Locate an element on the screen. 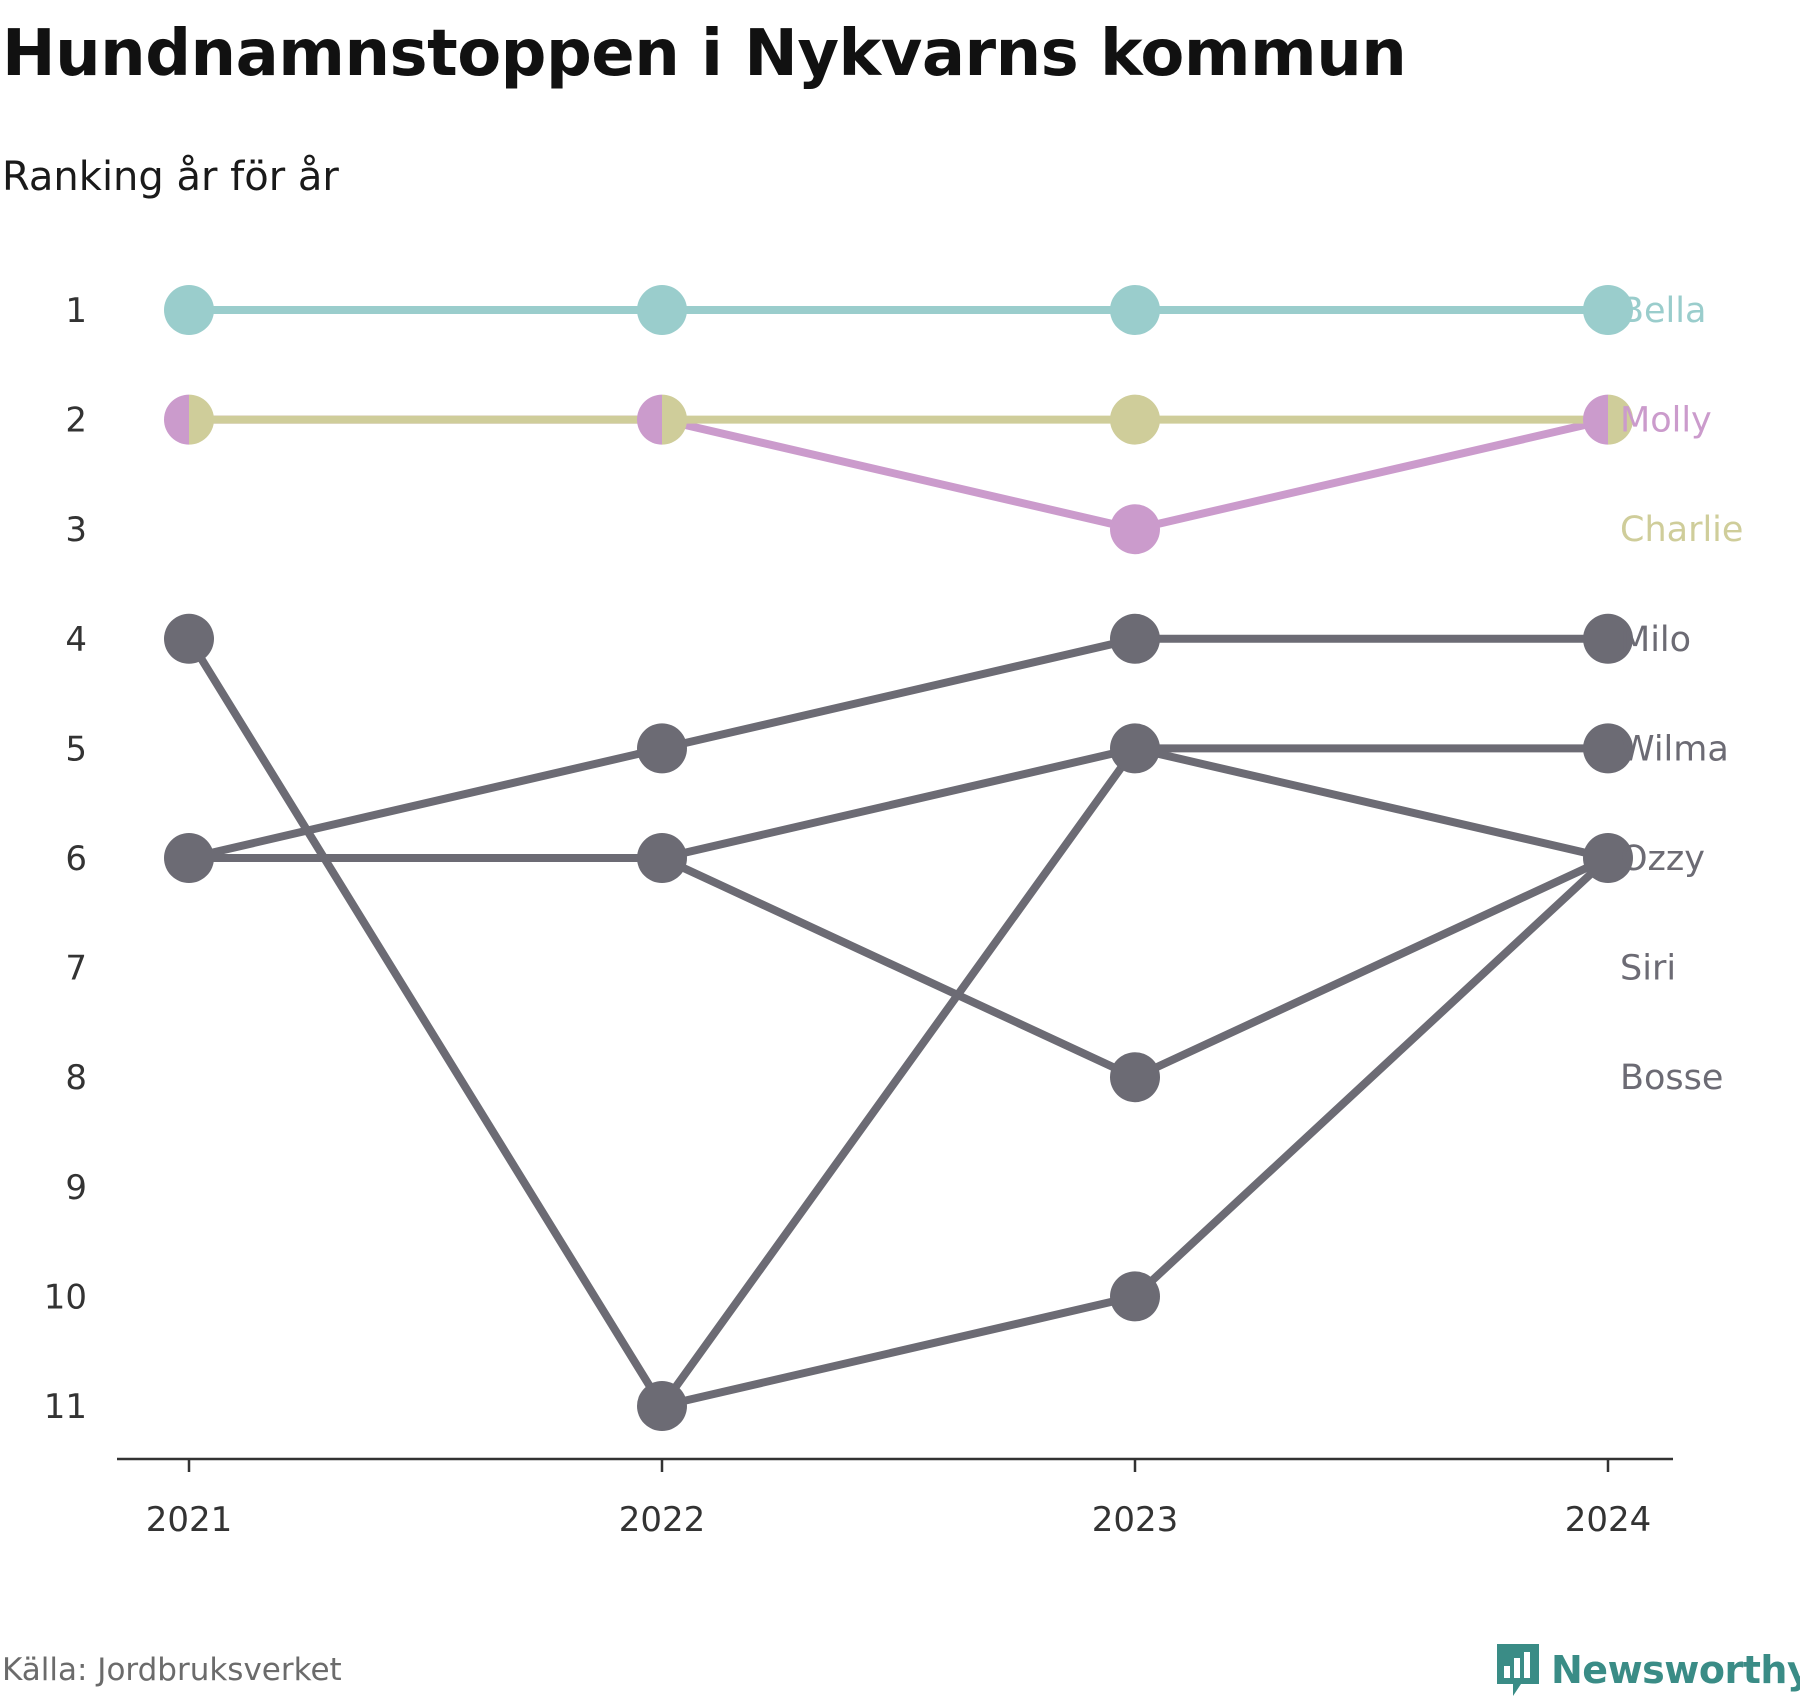 The image size is (1800, 1700). y-tick-label: 4 is located at coordinates (76, 640).